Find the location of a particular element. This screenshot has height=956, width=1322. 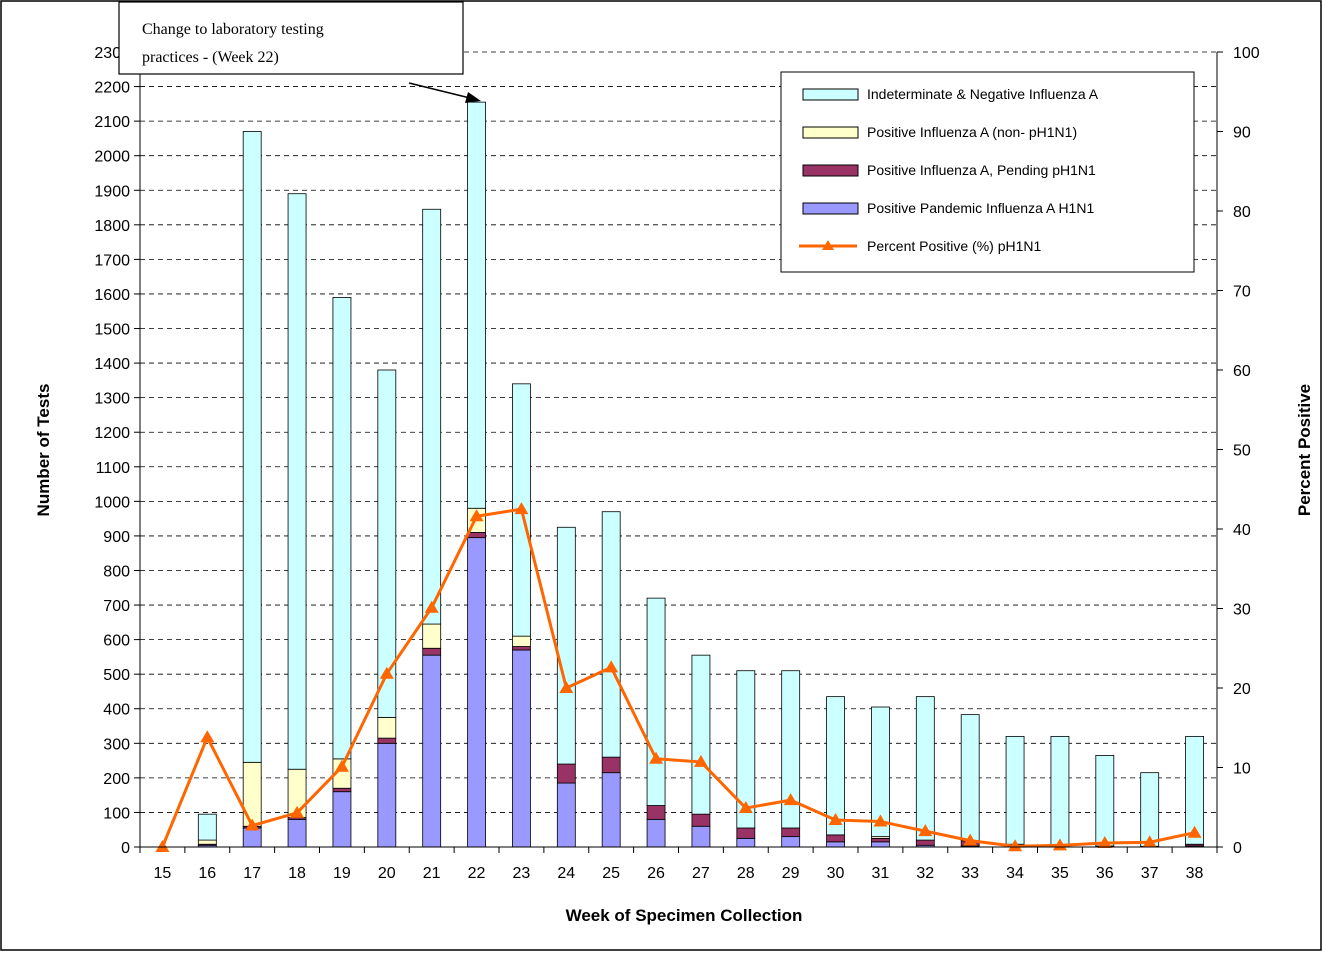

annotation-box is located at coordinates (291, 38).